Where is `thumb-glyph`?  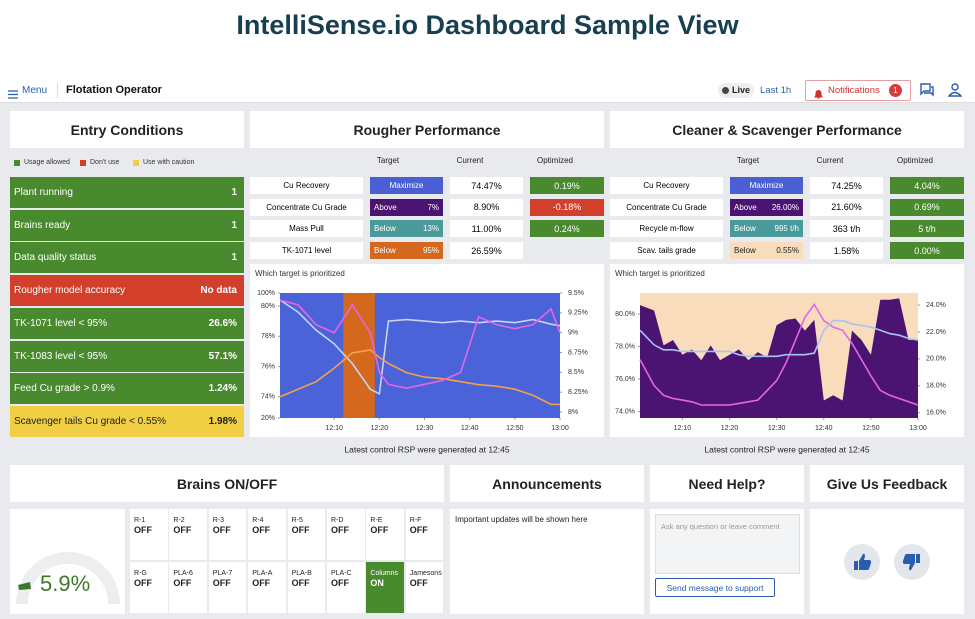 thumb-glyph is located at coordinates (911, 562).